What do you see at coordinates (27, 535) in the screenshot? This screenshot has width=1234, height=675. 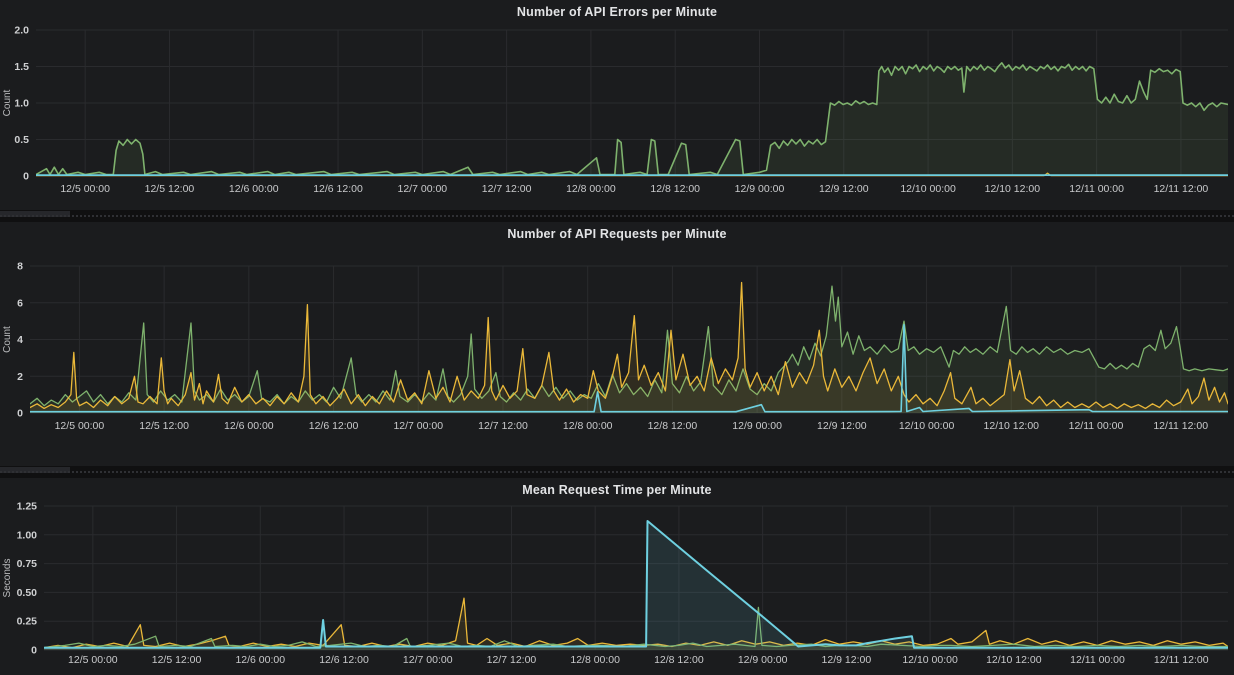 I see `y-tick-label: 1.00` at bounding box center [27, 535].